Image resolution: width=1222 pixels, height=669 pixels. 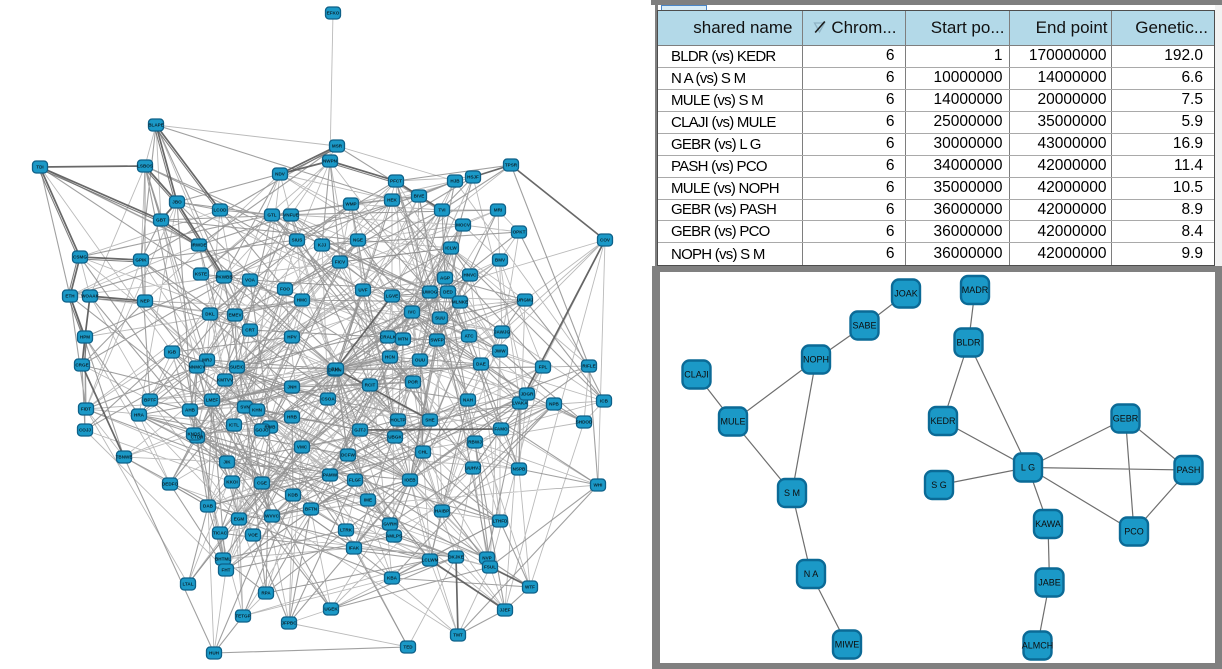 I want to click on svg-text: MULE, so click(x=732, y=422).